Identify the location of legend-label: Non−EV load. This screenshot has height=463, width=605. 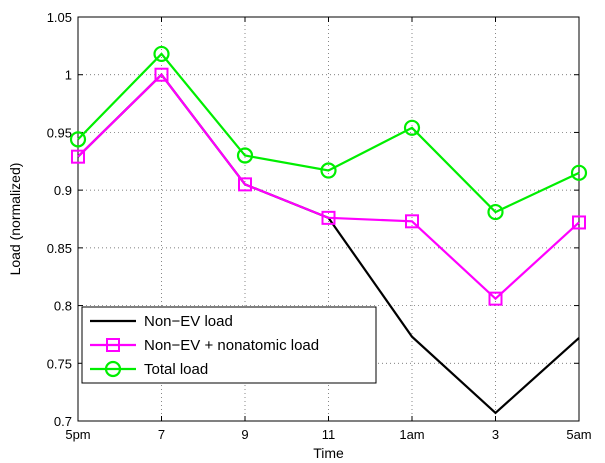
(188, 321).